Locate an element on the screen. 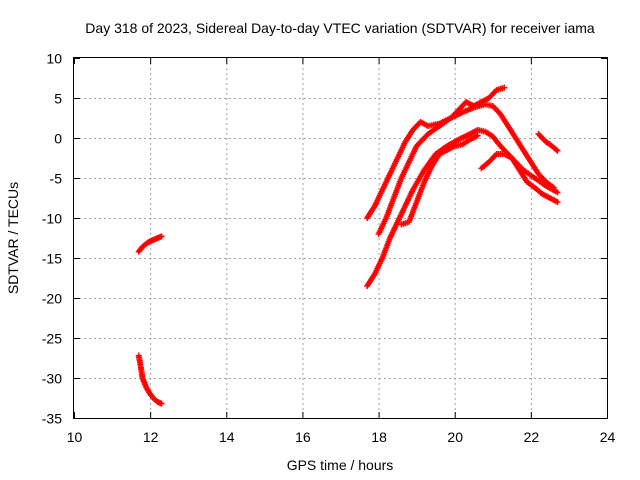 This screenshot has width=640, height=480. x-tick-label: 14 is located at coordinates (227, 437).